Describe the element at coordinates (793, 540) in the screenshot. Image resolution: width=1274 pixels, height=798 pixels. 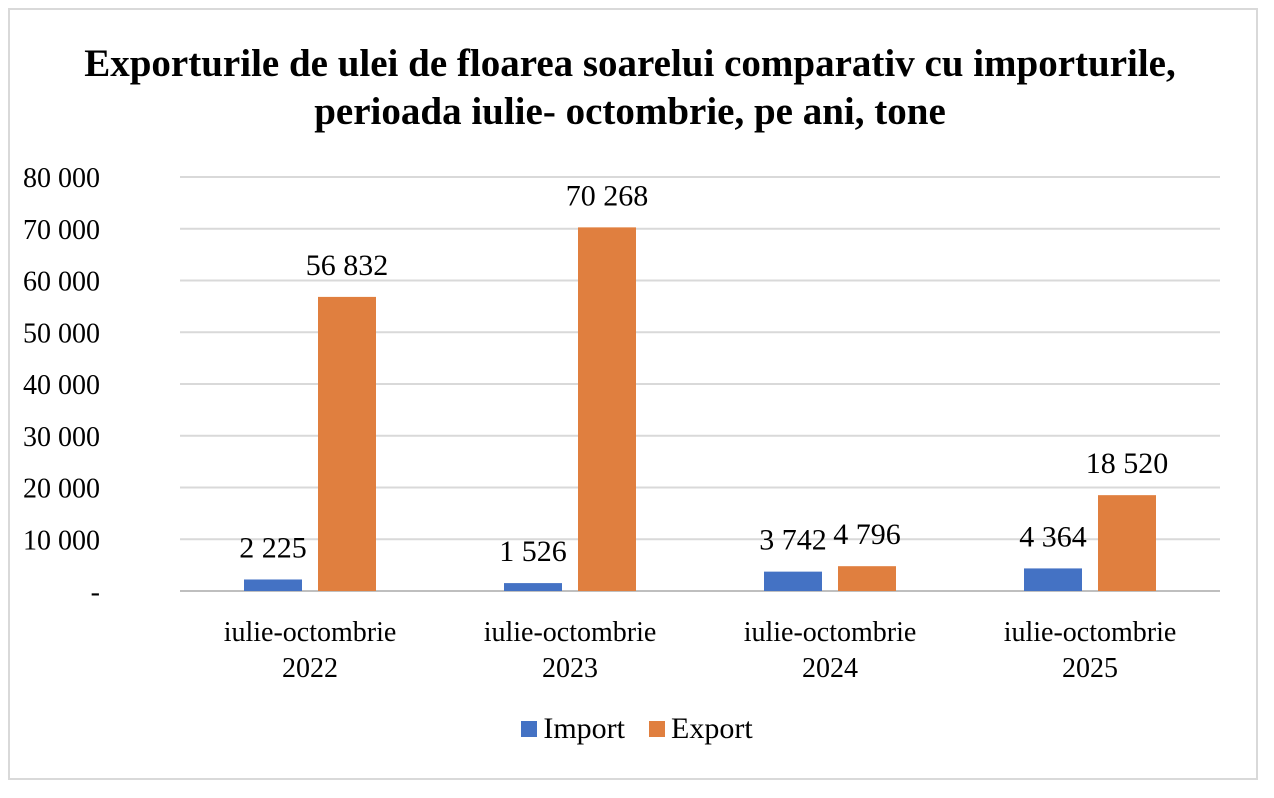
I see `data-label-import: 3 742` at that location.